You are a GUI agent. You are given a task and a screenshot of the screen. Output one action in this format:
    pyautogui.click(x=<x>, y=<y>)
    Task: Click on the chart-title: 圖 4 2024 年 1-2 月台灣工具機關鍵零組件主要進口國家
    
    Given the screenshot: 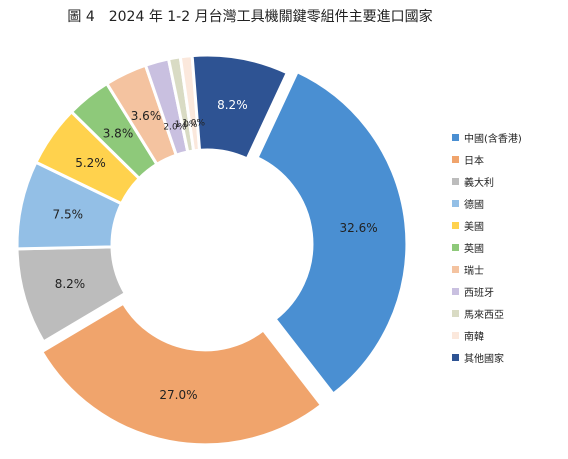 What is the action you would take?
    pyautogui.click(x=250, y=17)
    